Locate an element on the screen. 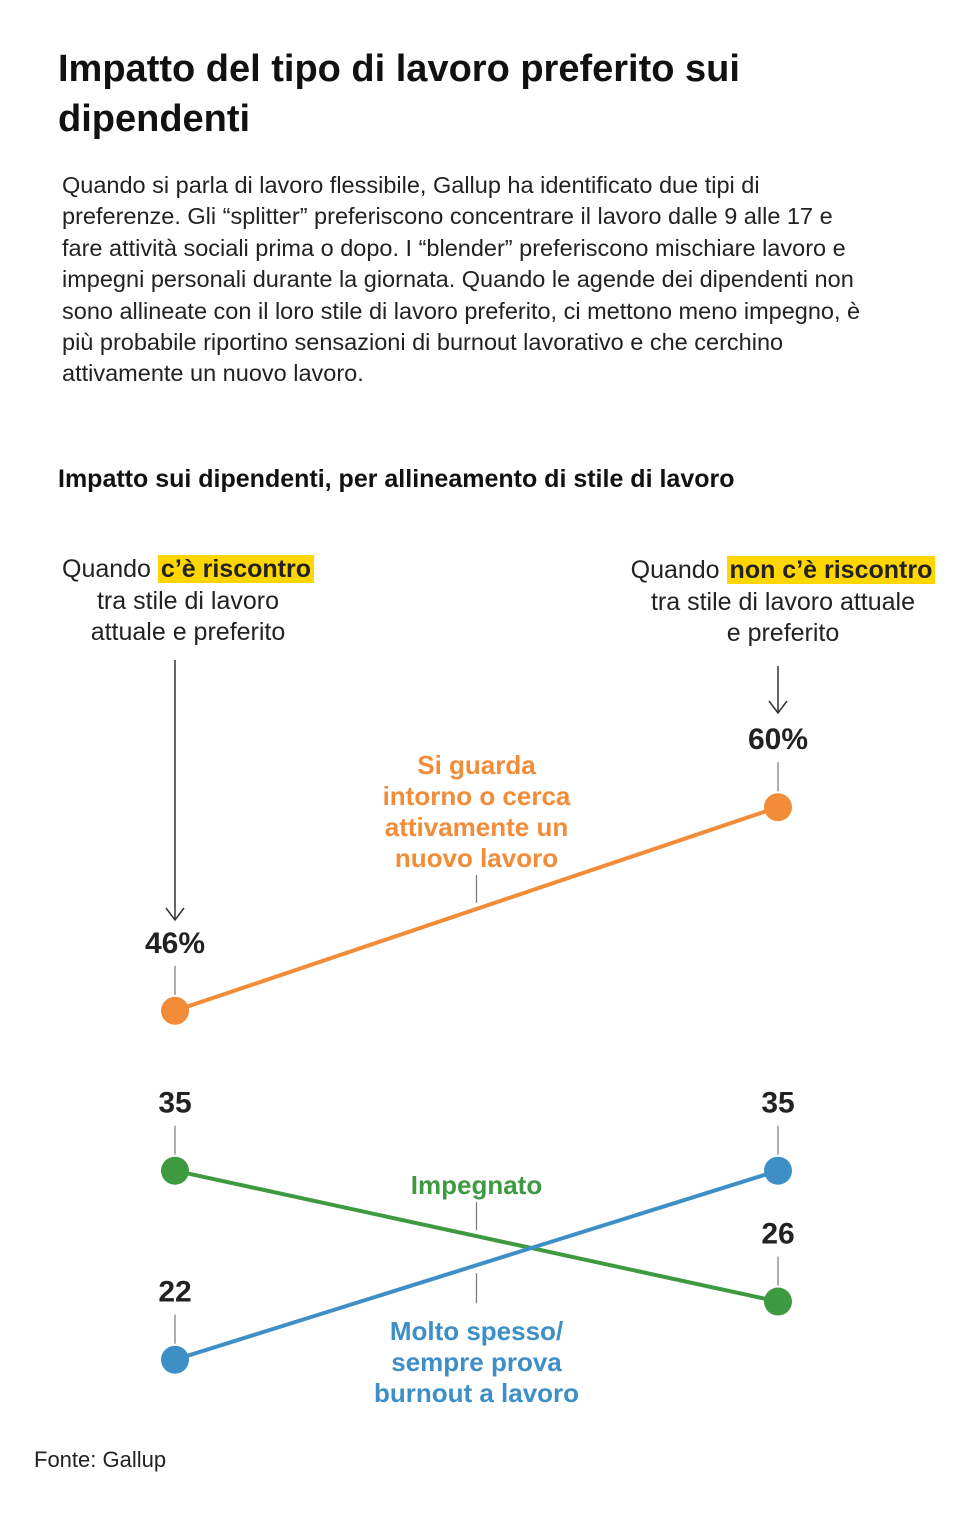  value-label-engaged-0: 35 is located at coordinates (174, 1103).